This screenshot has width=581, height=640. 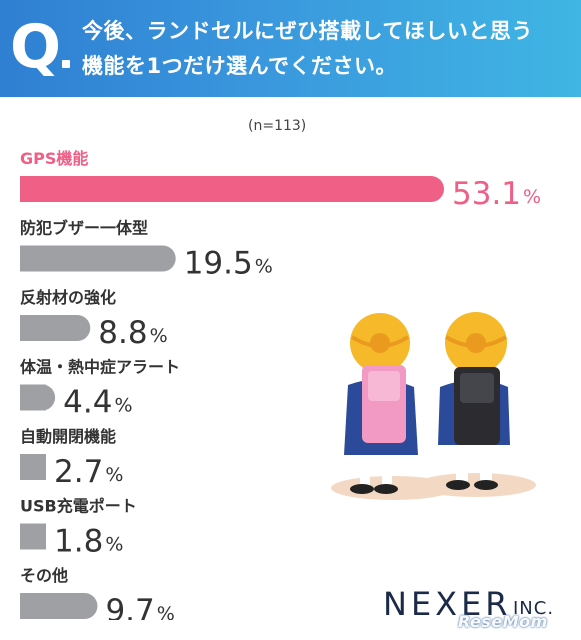 I want to click on value-label: 53.1, so click(x=486, y=194).